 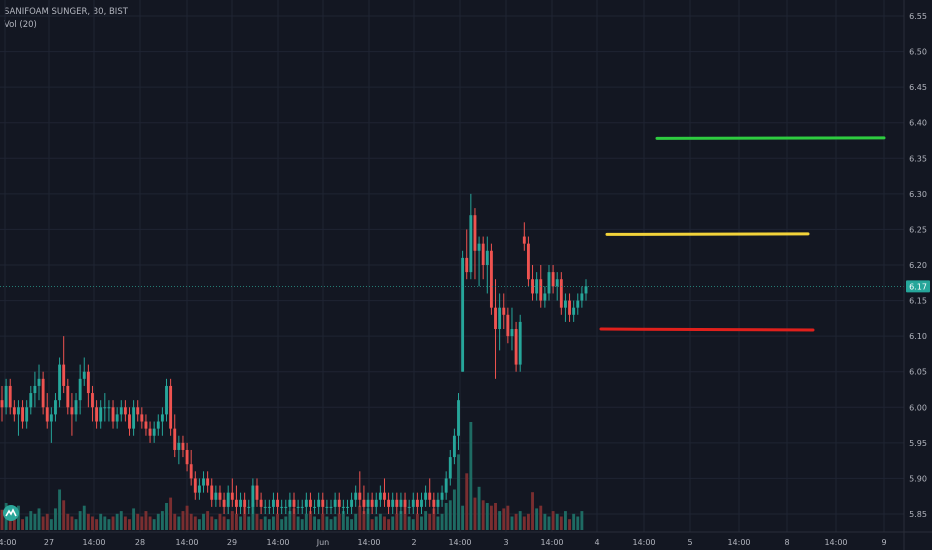 I want to click on indicator-label: Vol (20), so click(x=20, y=25).